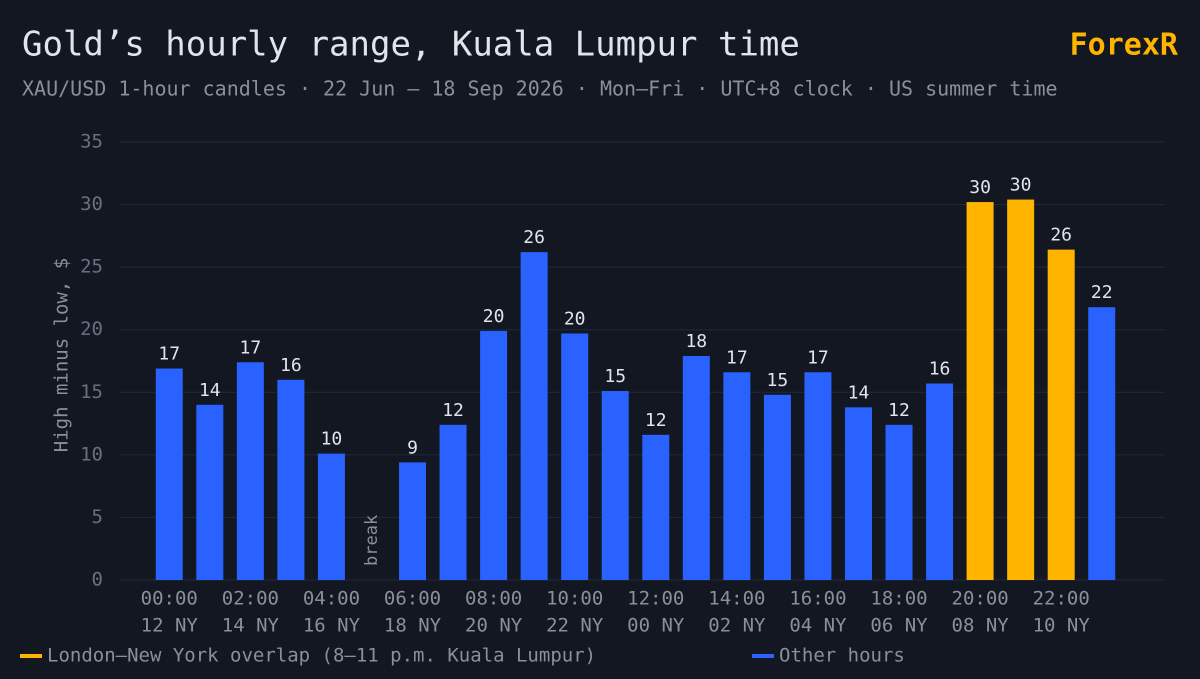  Describe the element at coordinates (91, 329) in the screenshot. I see `y-tick-label: 20` at that location.